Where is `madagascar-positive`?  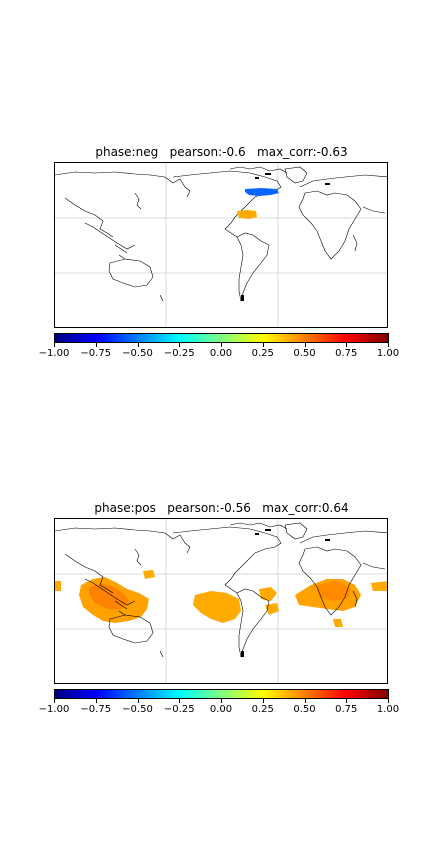 madagascar-positive is located at coordinates (338, 623).